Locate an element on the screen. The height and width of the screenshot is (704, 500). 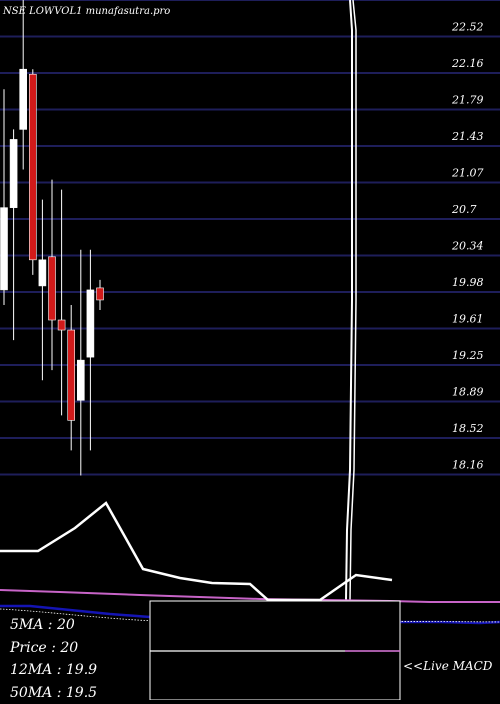
y-tick-label: 18.52 is located at coordinates (468, 428).